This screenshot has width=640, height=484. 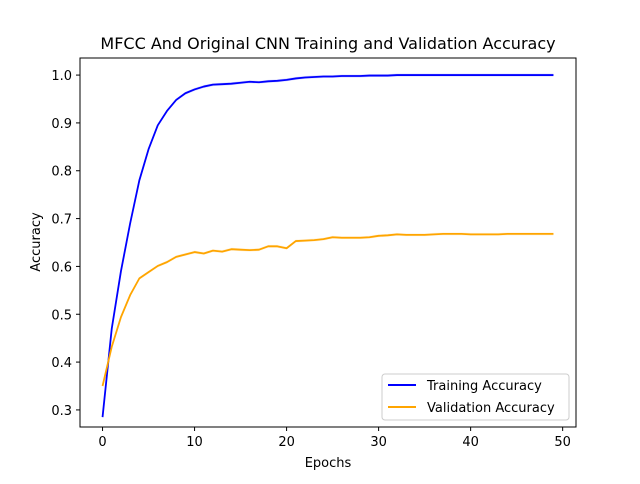 What do you see at coordinates (470, 442) in the screenshot?
I see `x-tick-label: 40` at bounding box center [470, 442].